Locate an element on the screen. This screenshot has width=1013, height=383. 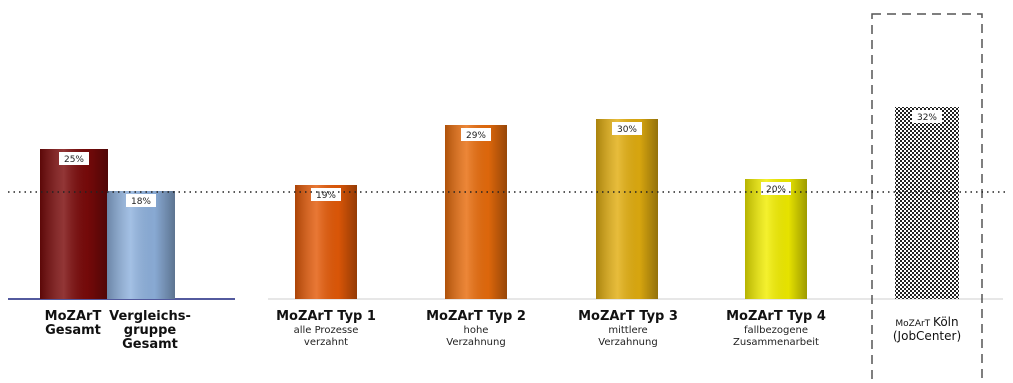
category-sublabel: alle Prozesse is located at coordinates (326, 330).